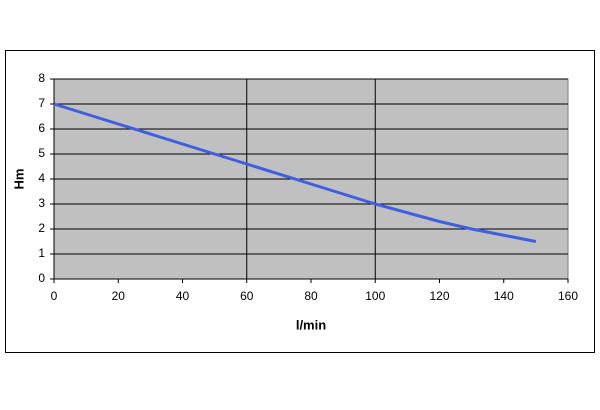 The width and height of the screenshot is (600, 410). Describe the element at coordinates (54, 296) in the screenshot. I see `x-tick-label: 0` at that location.